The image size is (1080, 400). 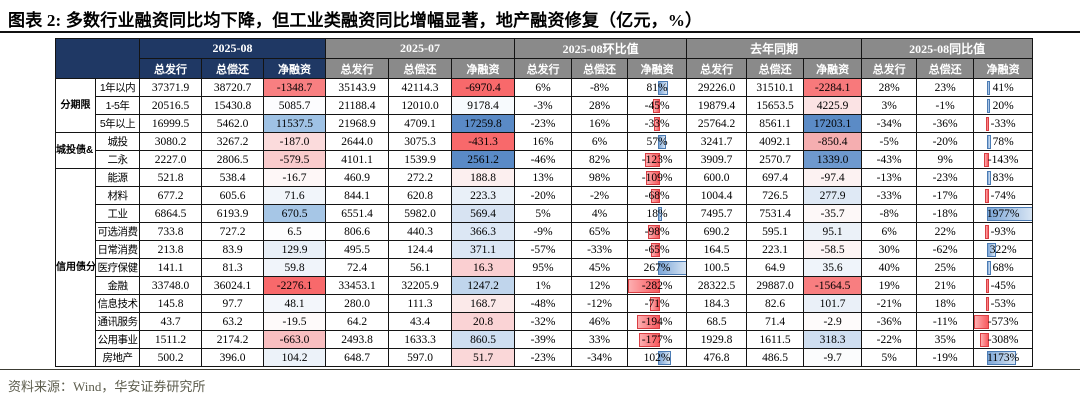 What do you see at coordinates (889, 303) in the screenshot?
I see `value-cell: -21%` at bounding box center [889, 303].